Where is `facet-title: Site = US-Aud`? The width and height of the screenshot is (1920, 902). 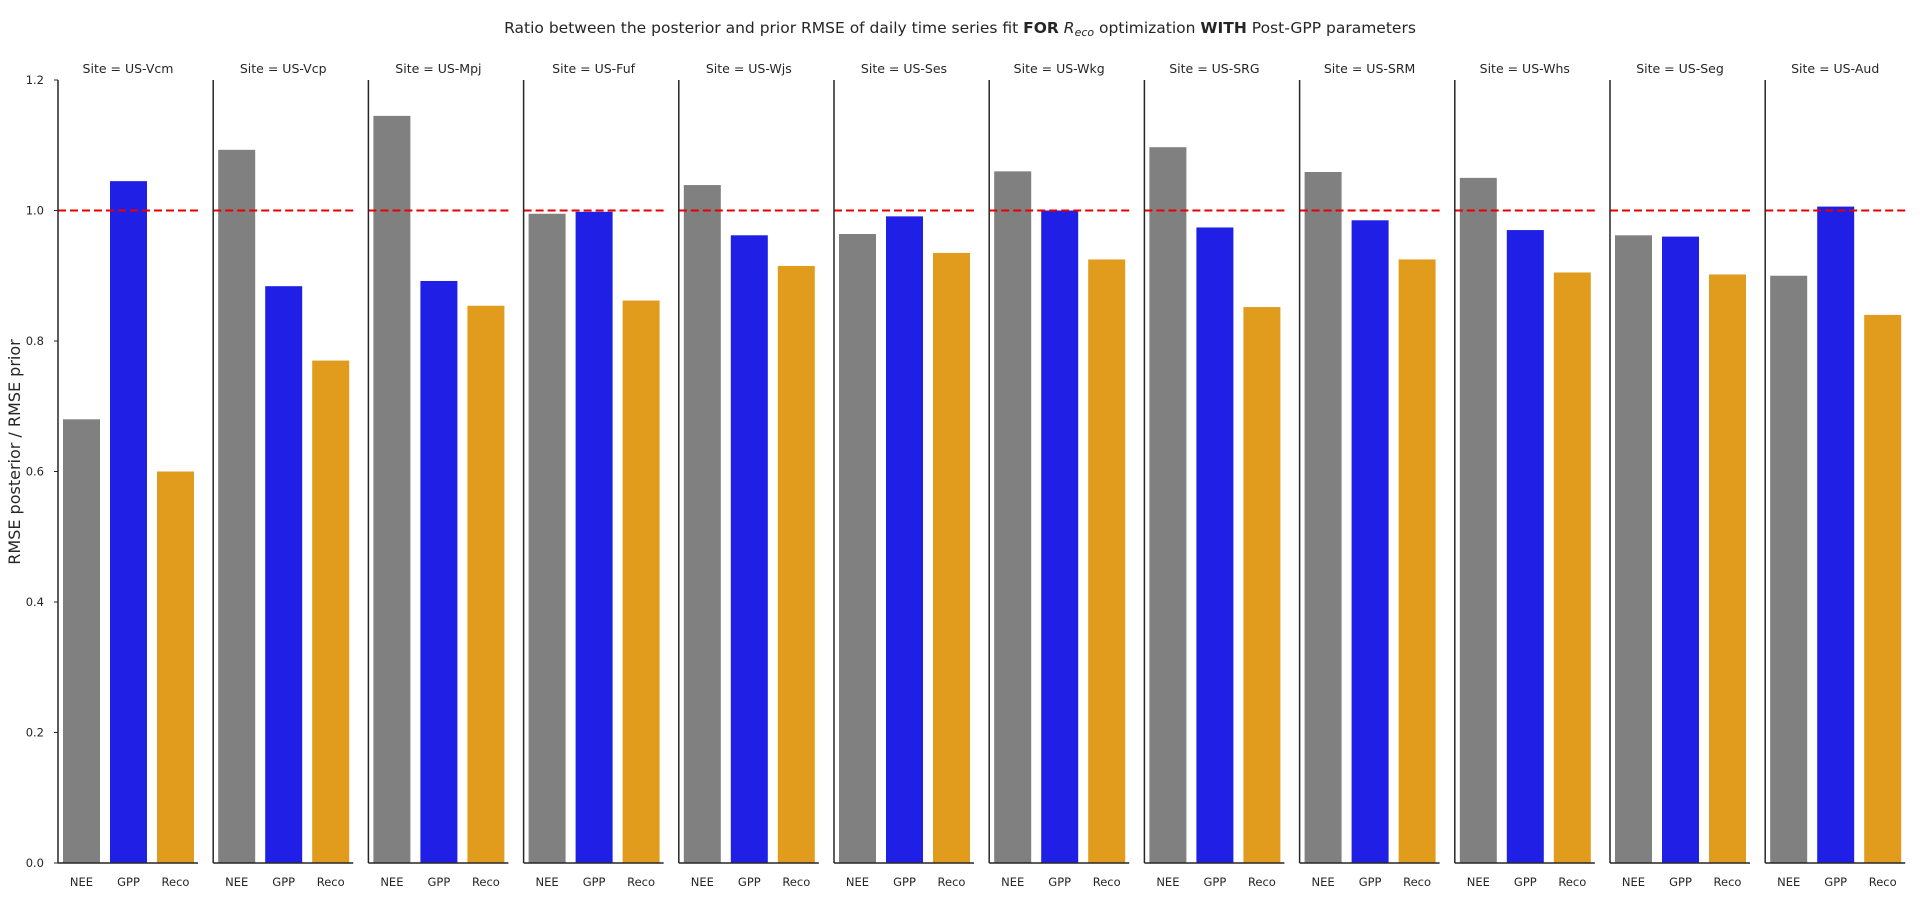 facet-title: Site = US-Aud is located at coordinates (1835, 68).